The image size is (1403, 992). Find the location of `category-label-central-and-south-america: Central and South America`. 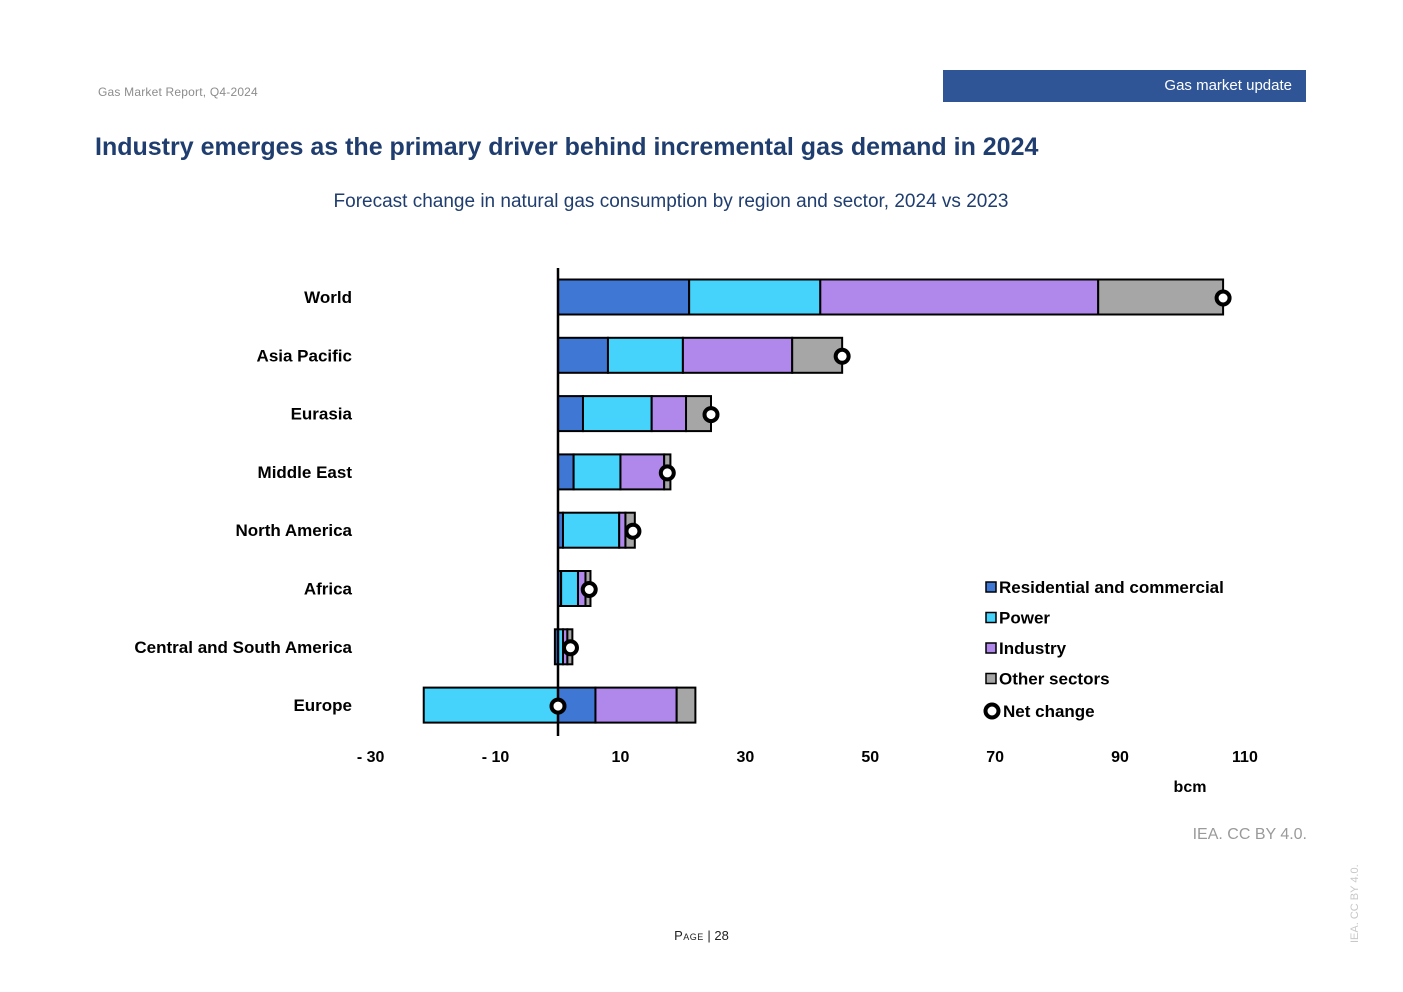

category-label-central-and-south-america: Central and South America is located at coordinates (243, 647).